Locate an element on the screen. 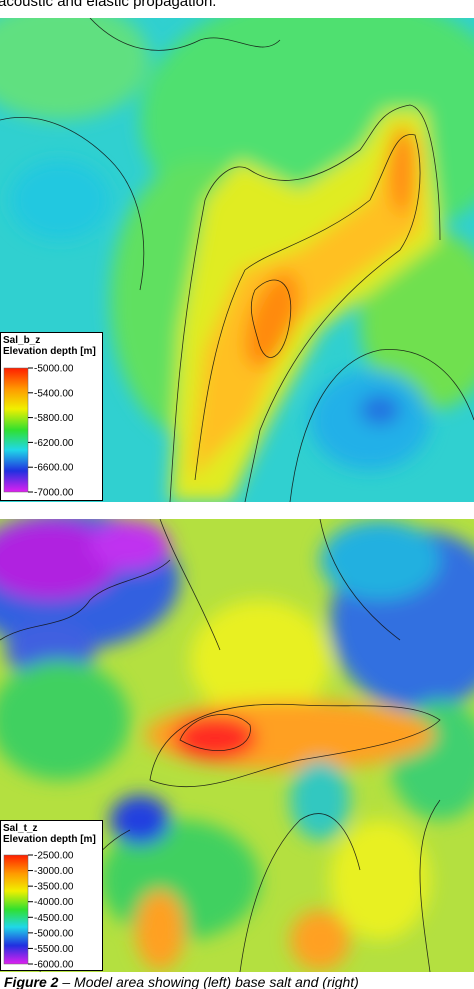 This screenshot has height=989, width=474. colorbar-tick-label: -5400.00 is located at coordinates (54, 393).